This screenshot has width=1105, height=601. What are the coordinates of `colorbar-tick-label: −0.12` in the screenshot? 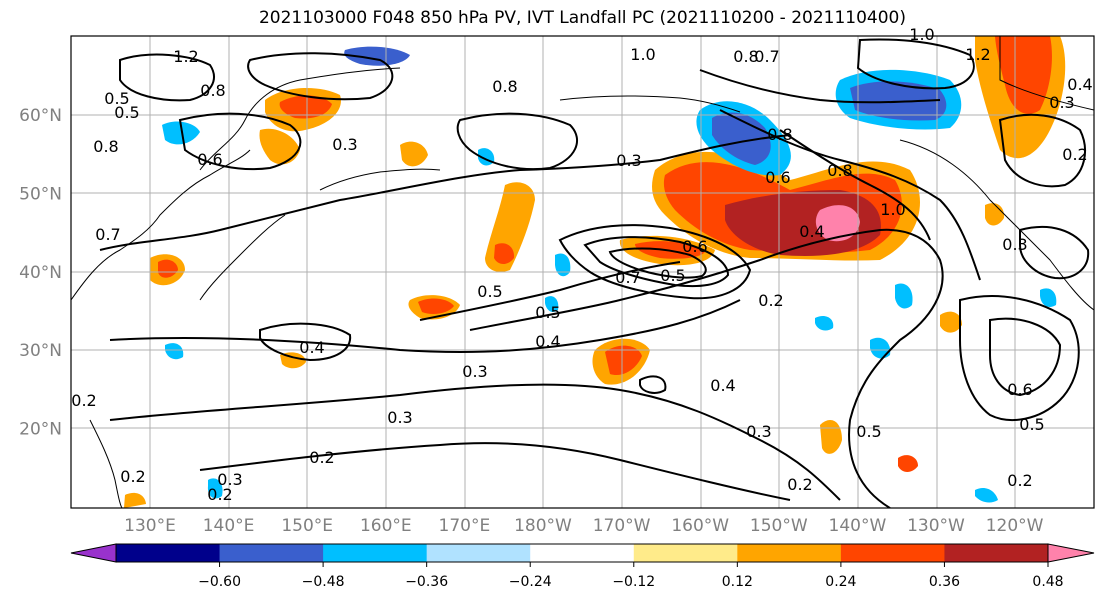 It's located at (633, 582).